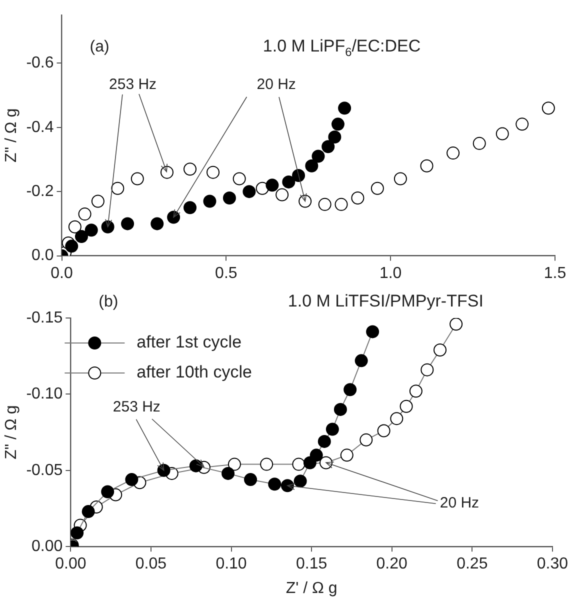 The width and height of the screenshot is (571, 600). I want to click on x-tick-label: 0.5, so click(226, 273).